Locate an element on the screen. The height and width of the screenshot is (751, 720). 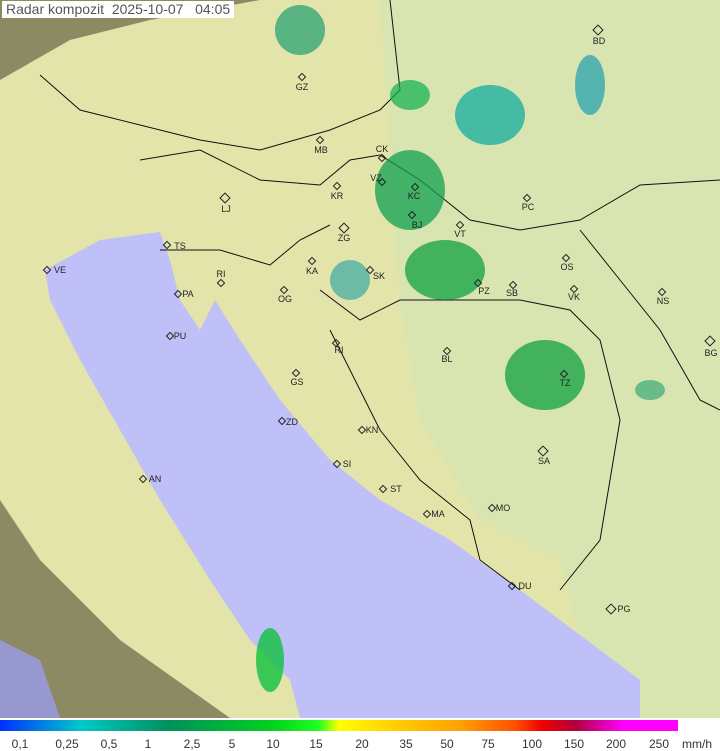
city-label: BD is located at coordinates (599, 41).